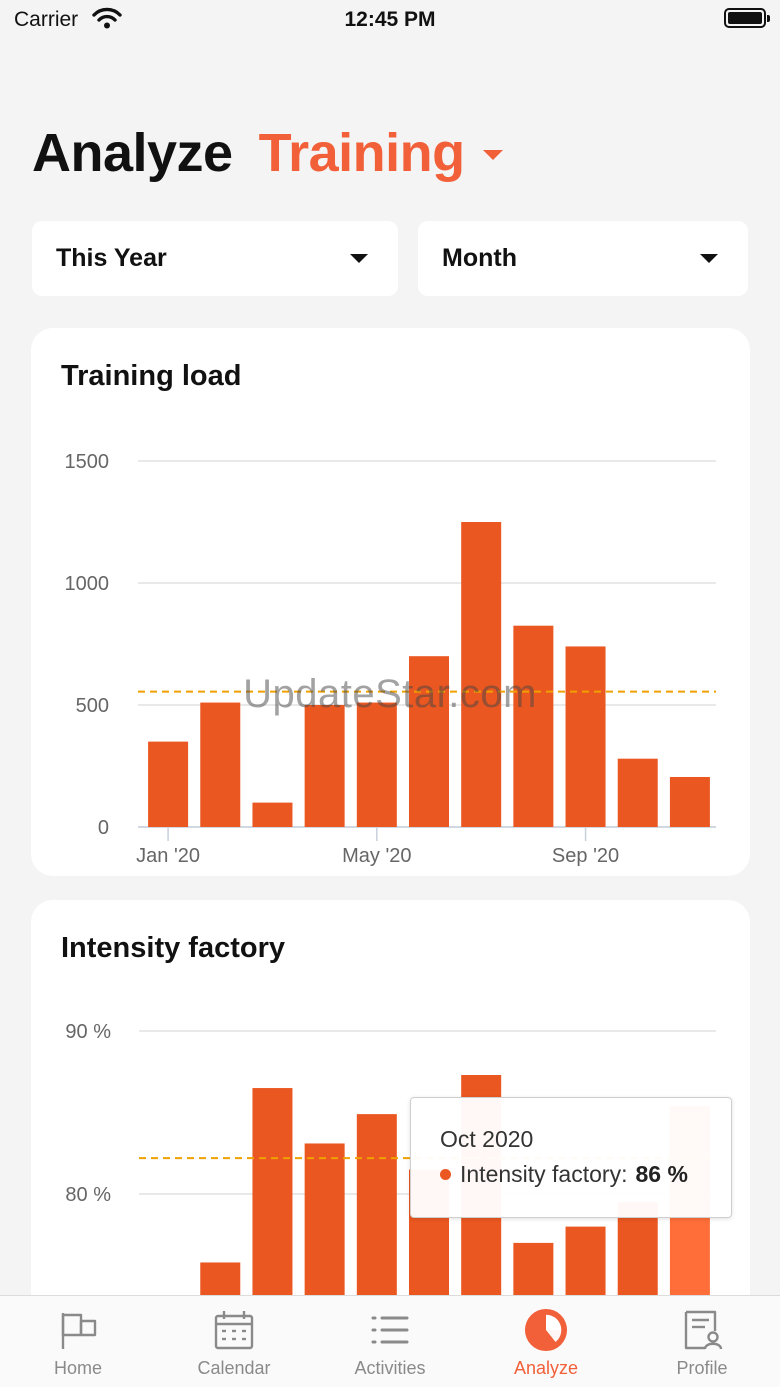  What do you see at coordinates (92, 706) in the screenshot?
I see `y-tick-label: 500` at bounding box center [92, 706].